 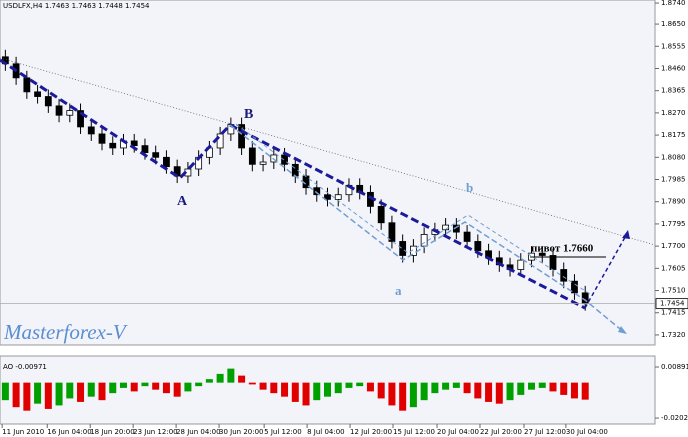 I want to click on indicator-title: AO -0.00971, so click(x=25, y=367).